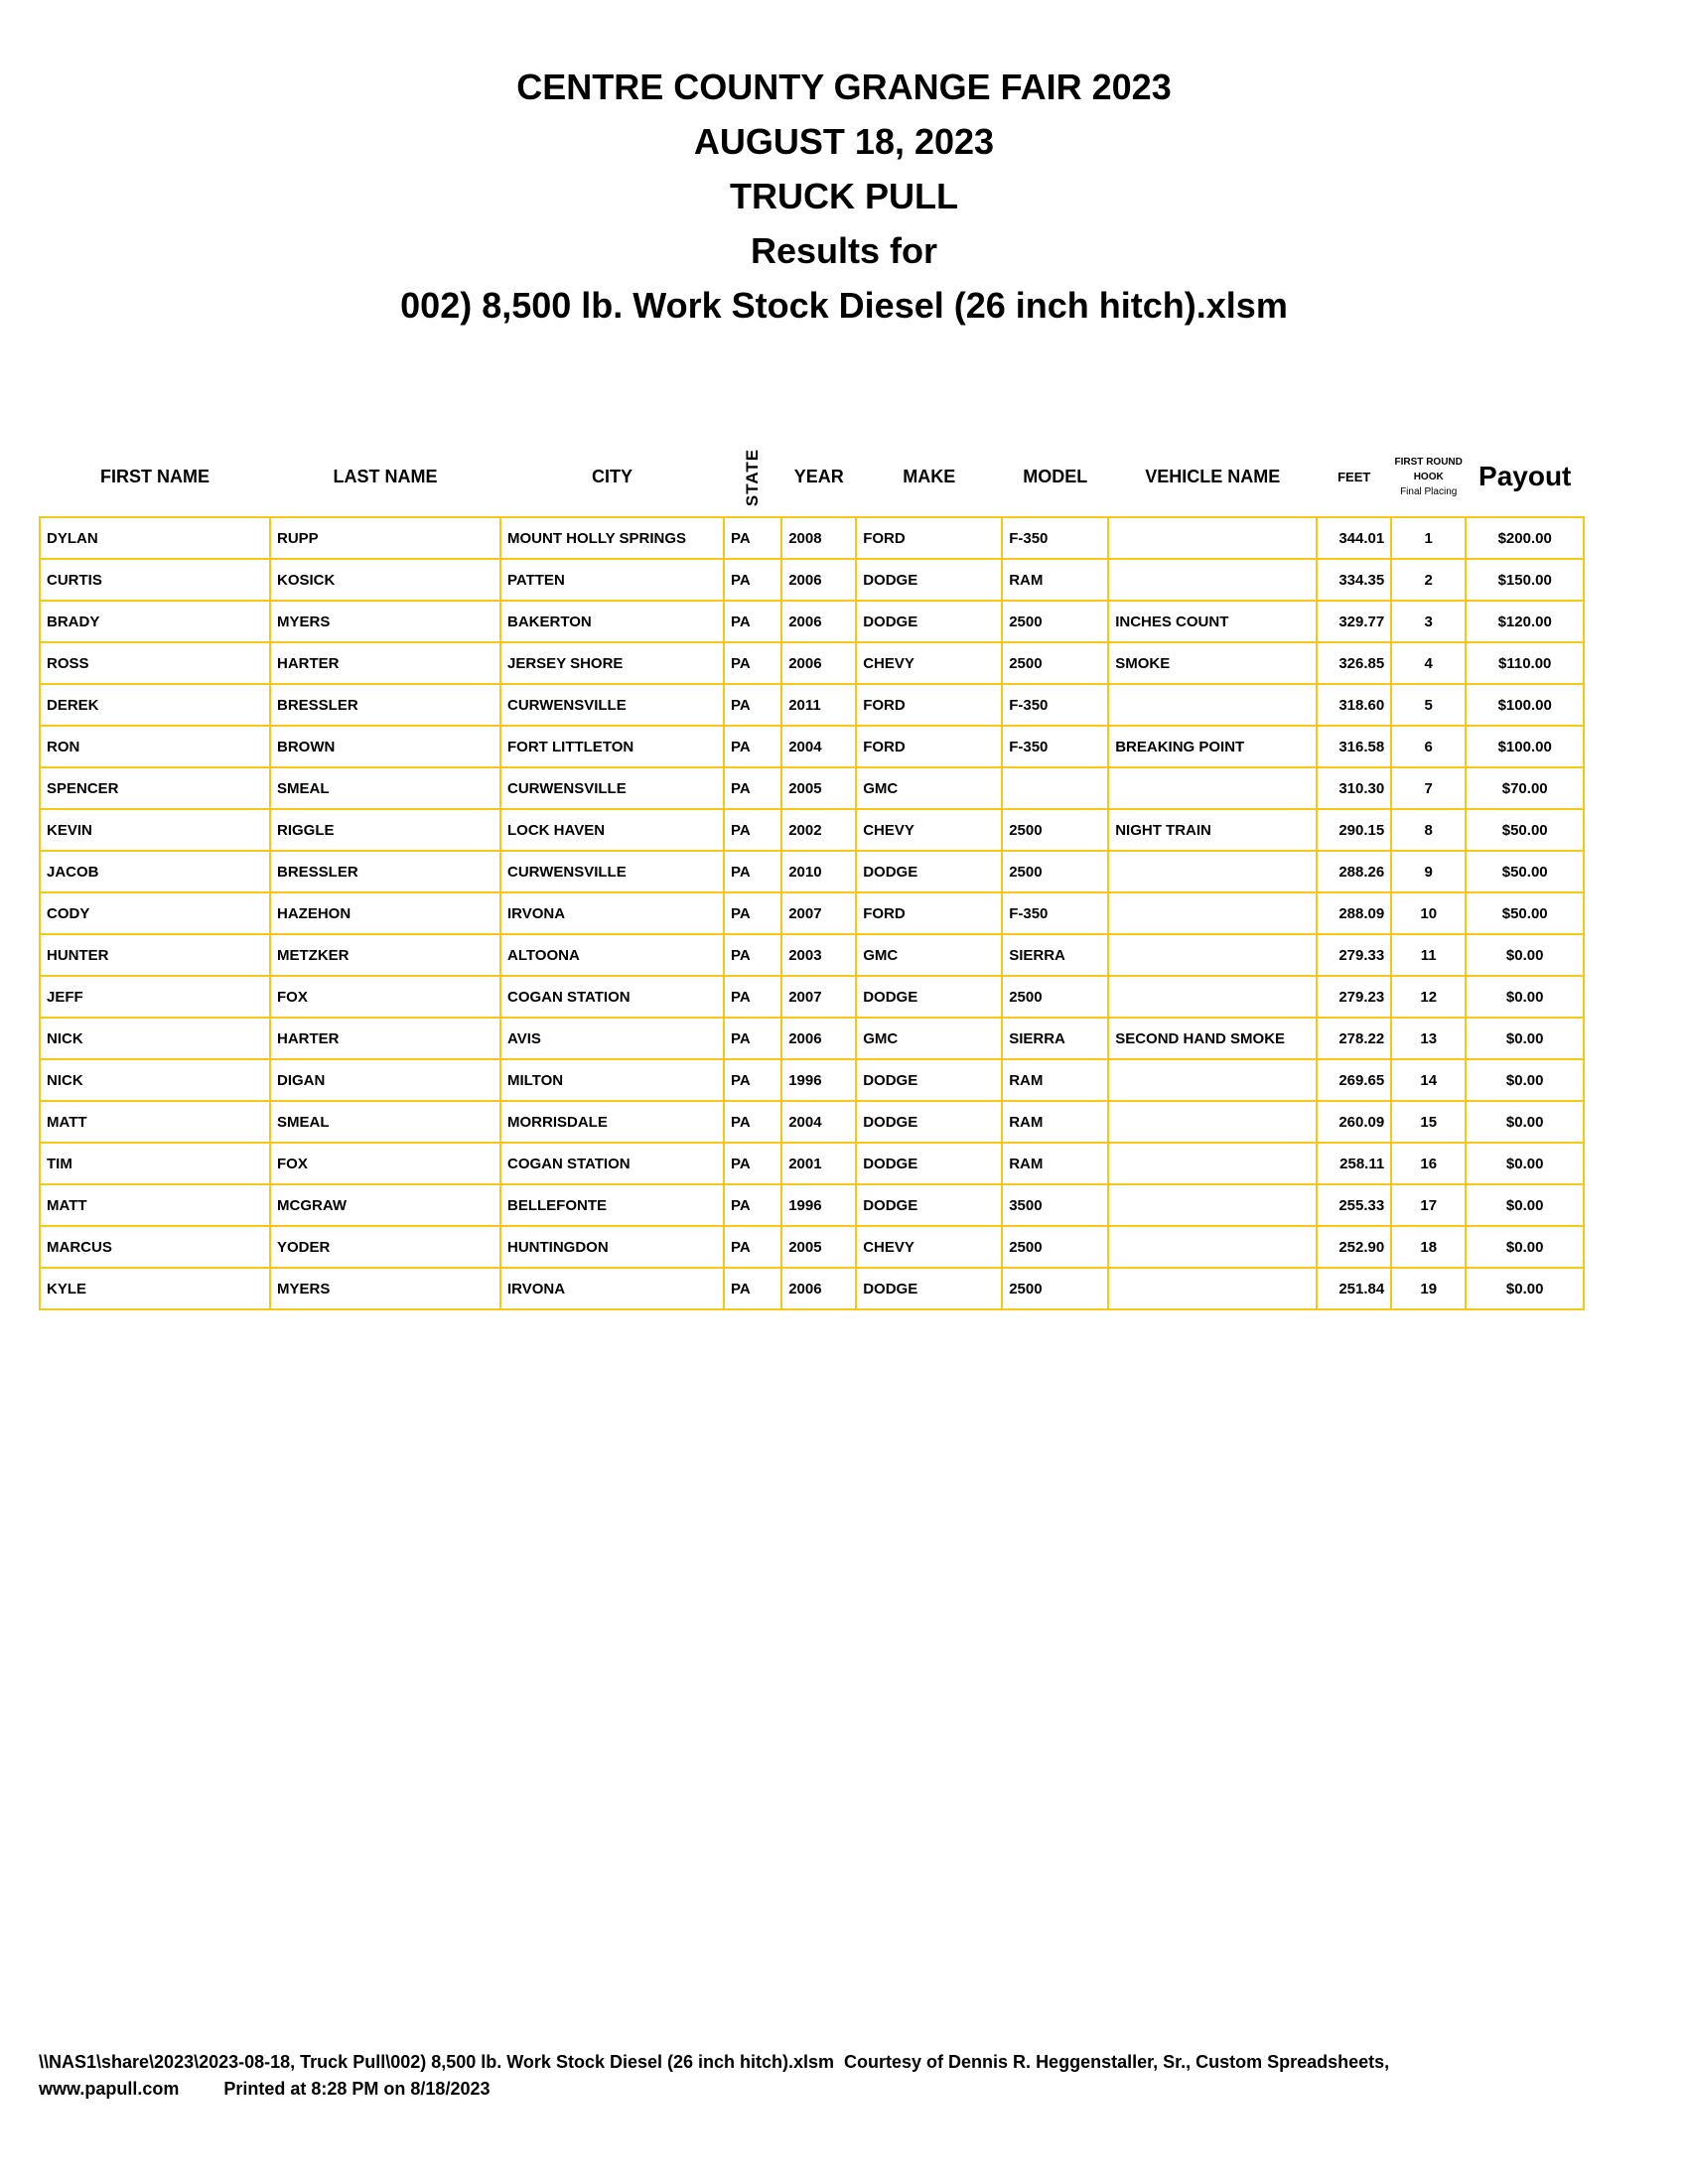 This screenshot has height=2184, width=1688. I want to click on cell-city: IRVONA, so click(612, 913).